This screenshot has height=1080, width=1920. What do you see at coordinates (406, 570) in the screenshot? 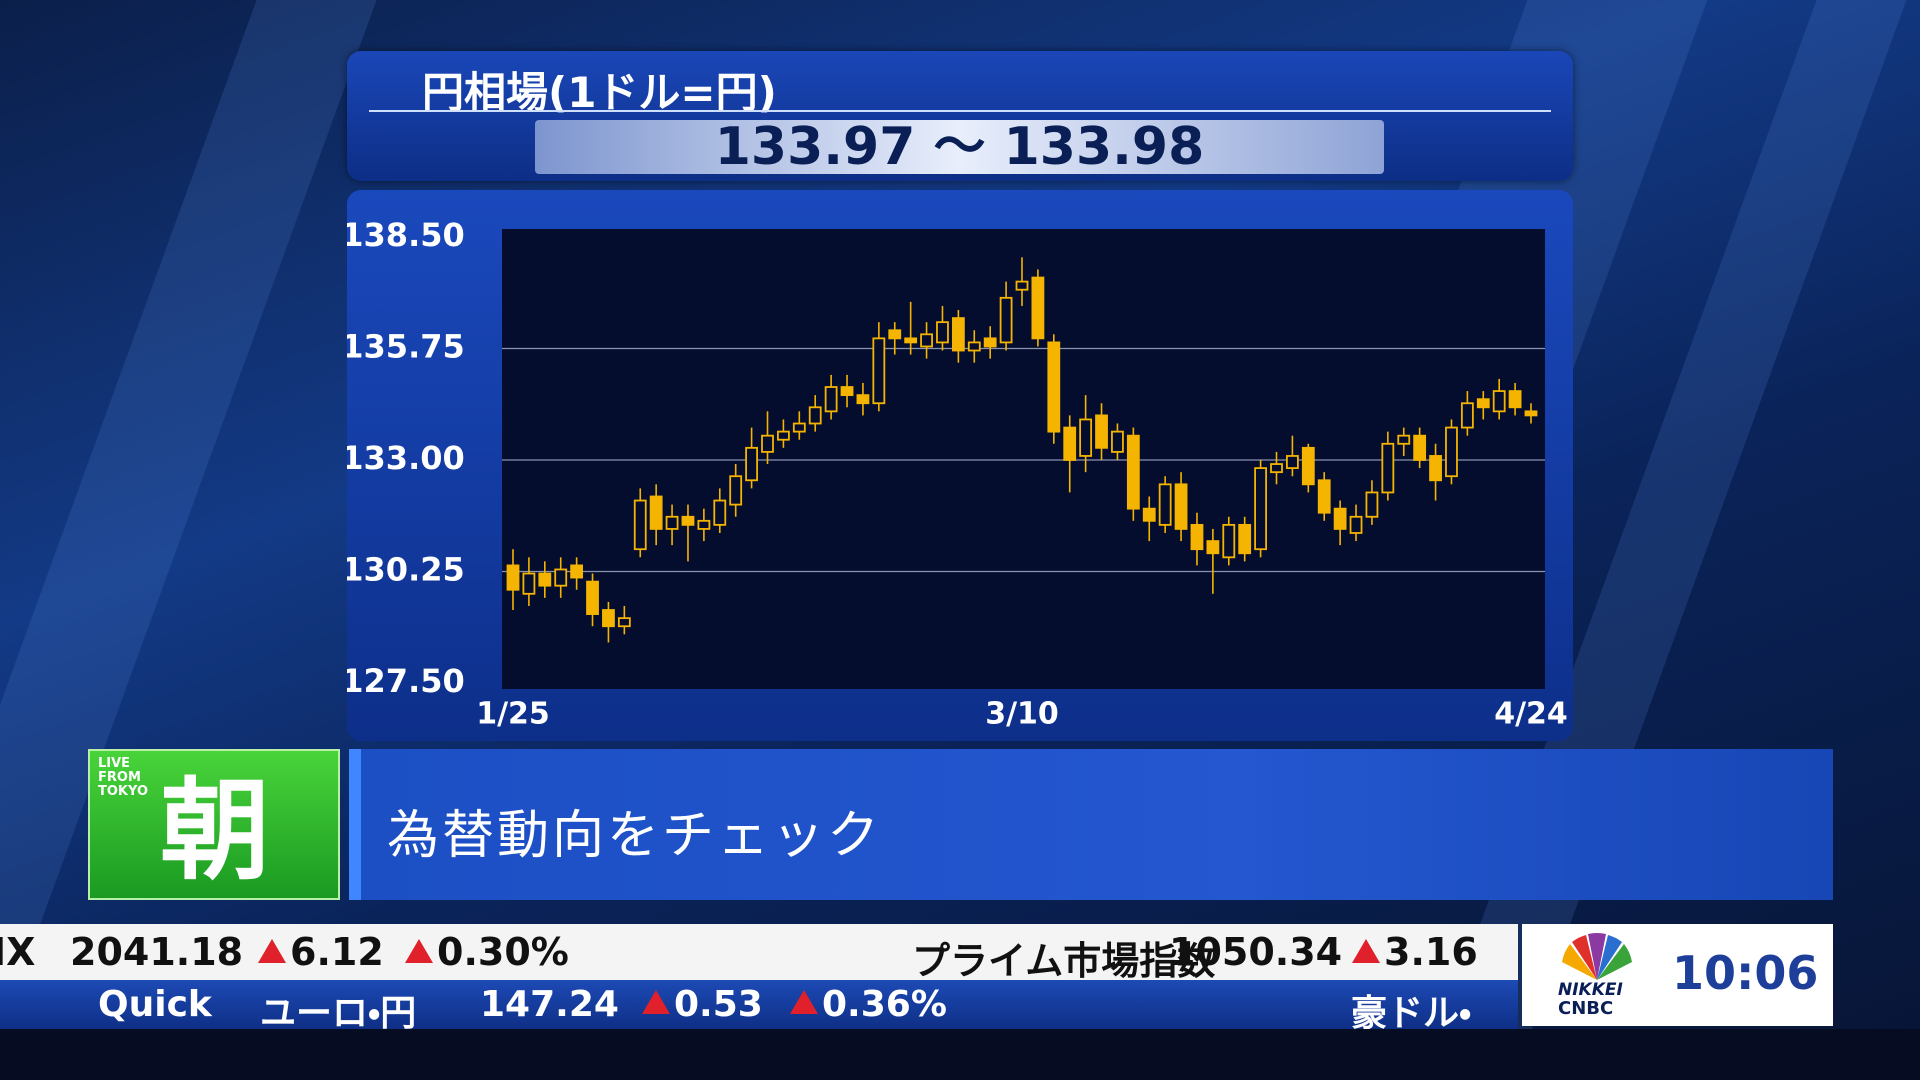
I see `y-tick-label: 130.25` at bounding box center [406, 570].